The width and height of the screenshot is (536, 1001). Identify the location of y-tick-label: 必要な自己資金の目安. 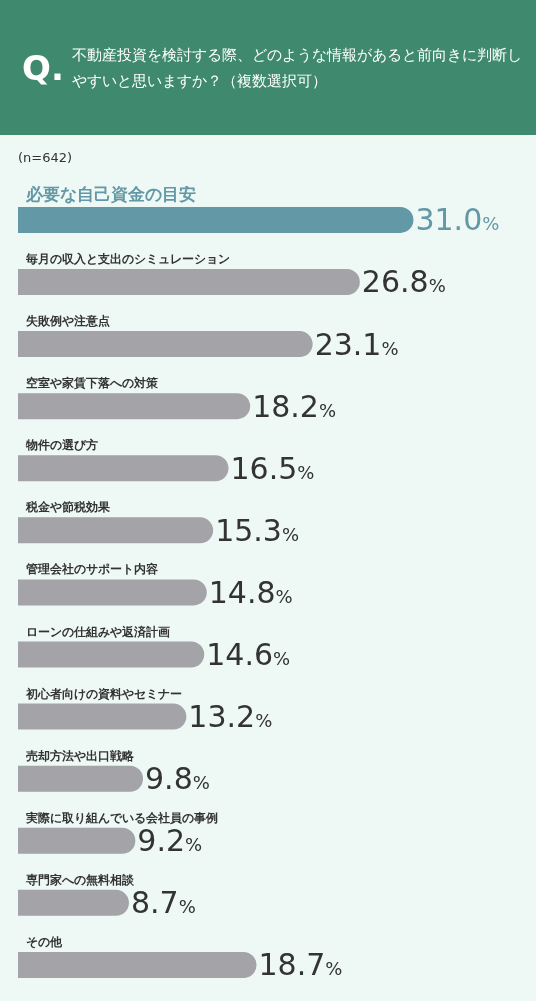
(110, 194).